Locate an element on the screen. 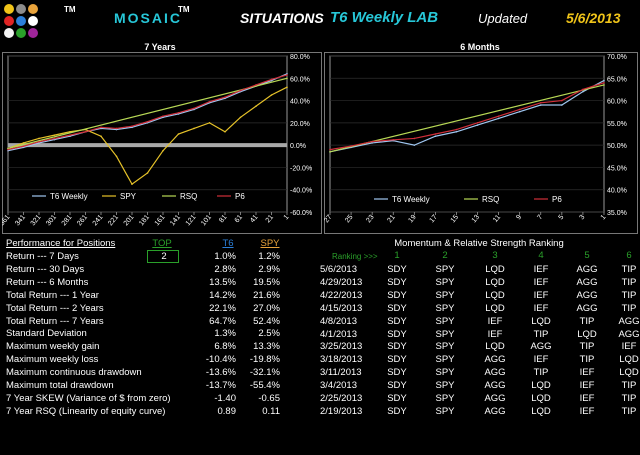  y-tick-label: 45.0% is located at coordinates (617, 168).